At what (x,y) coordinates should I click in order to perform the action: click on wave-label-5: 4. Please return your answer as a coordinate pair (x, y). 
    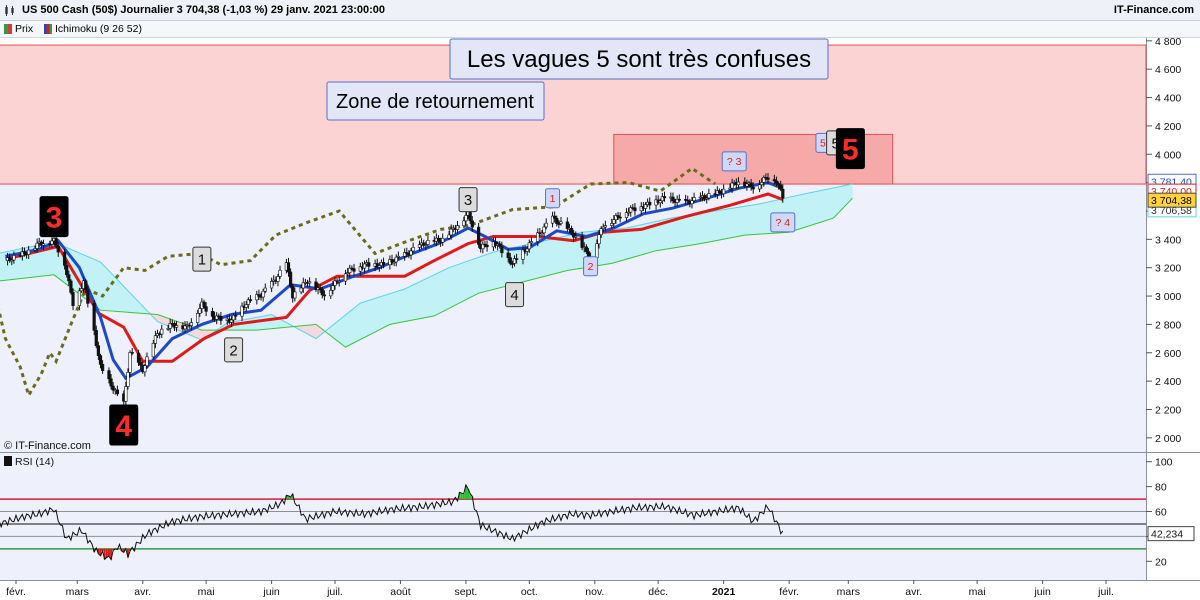
    Looking at the image, I should click on (514, 295).